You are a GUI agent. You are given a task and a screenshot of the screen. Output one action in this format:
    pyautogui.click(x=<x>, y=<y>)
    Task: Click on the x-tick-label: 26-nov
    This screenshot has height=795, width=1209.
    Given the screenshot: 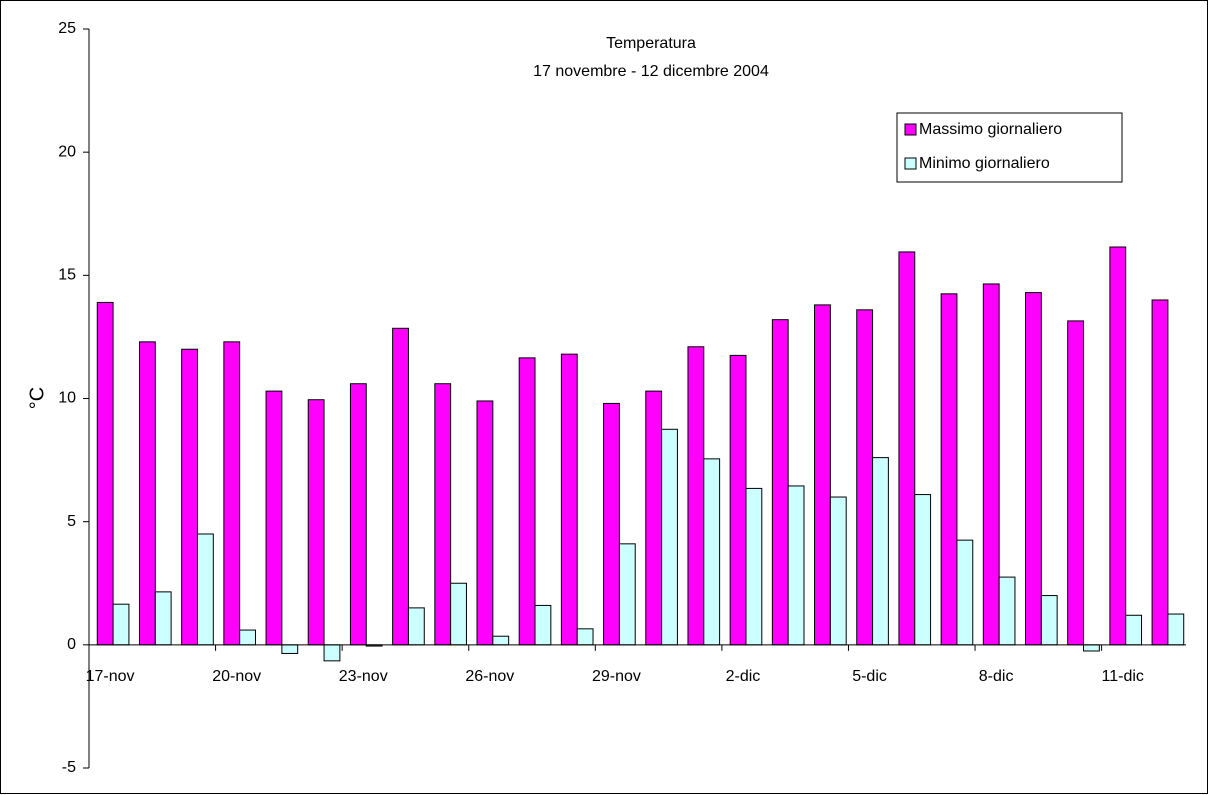 What is the action you would take?
    pyautogui.click(x=489, y=676)
    